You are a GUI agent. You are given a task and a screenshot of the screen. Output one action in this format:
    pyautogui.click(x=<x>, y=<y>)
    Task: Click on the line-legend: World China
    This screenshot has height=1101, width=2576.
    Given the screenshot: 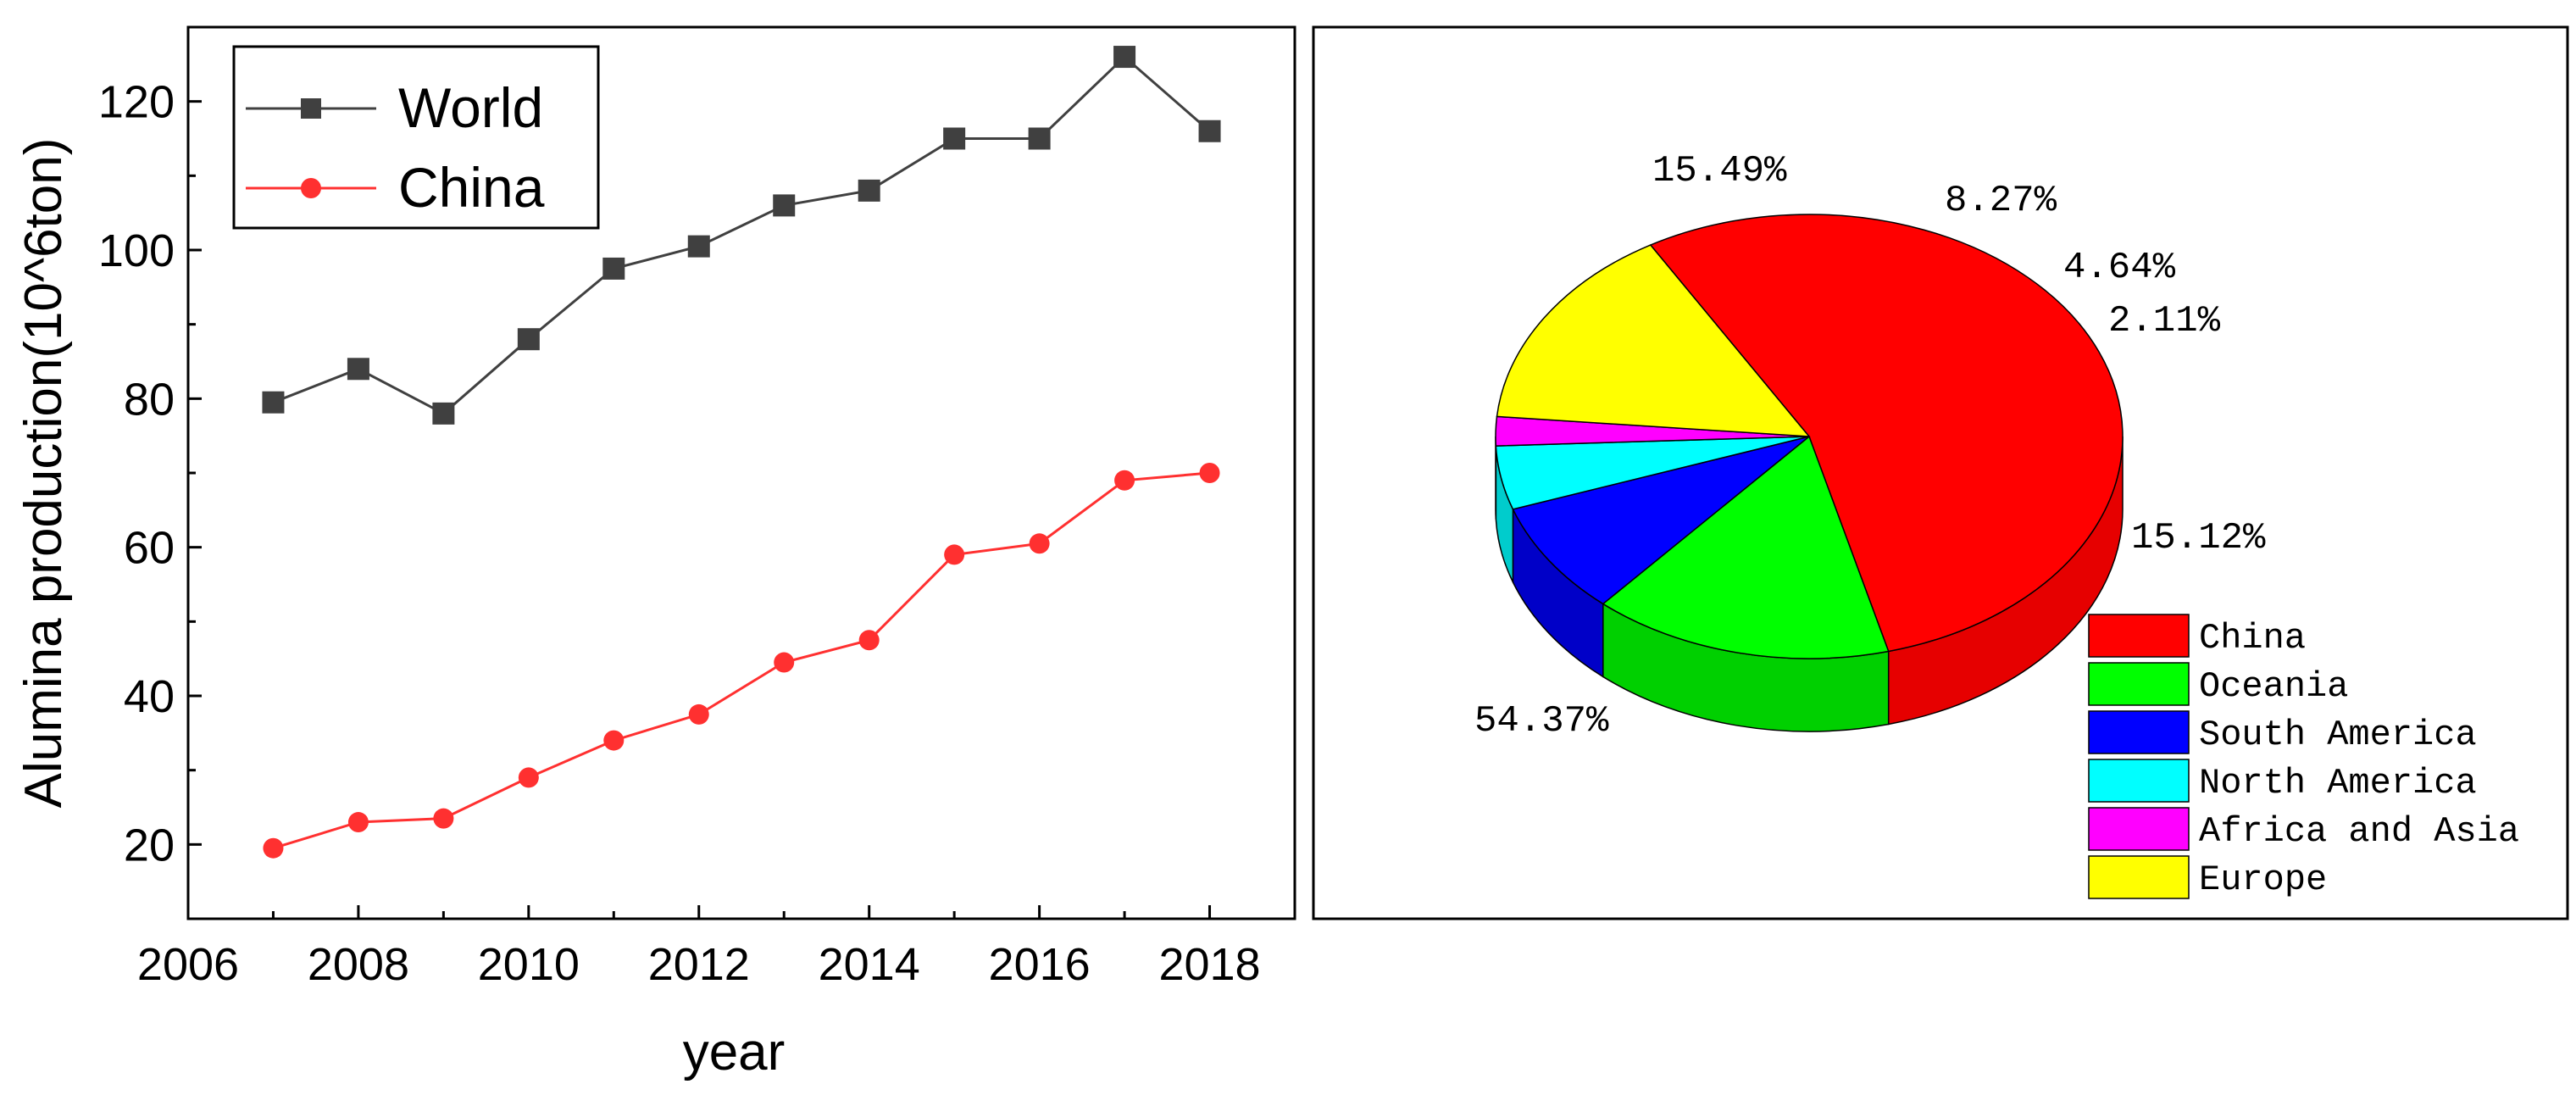 What is the action you would take?
    pyautogui.click(x=416, y=137)
    